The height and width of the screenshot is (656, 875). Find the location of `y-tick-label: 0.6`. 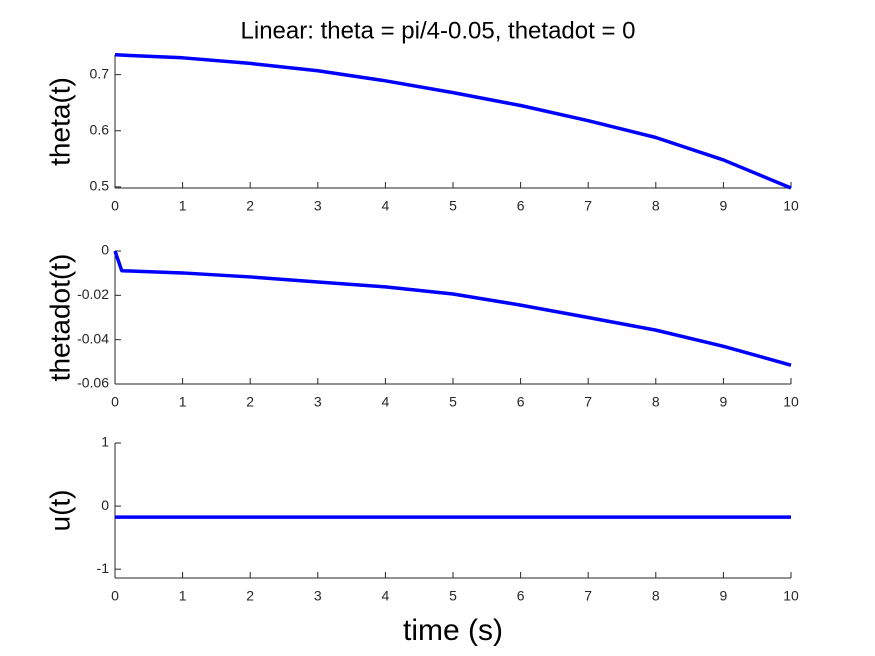

y-tick-label: 0.6 is located at coordinates (100, 129).